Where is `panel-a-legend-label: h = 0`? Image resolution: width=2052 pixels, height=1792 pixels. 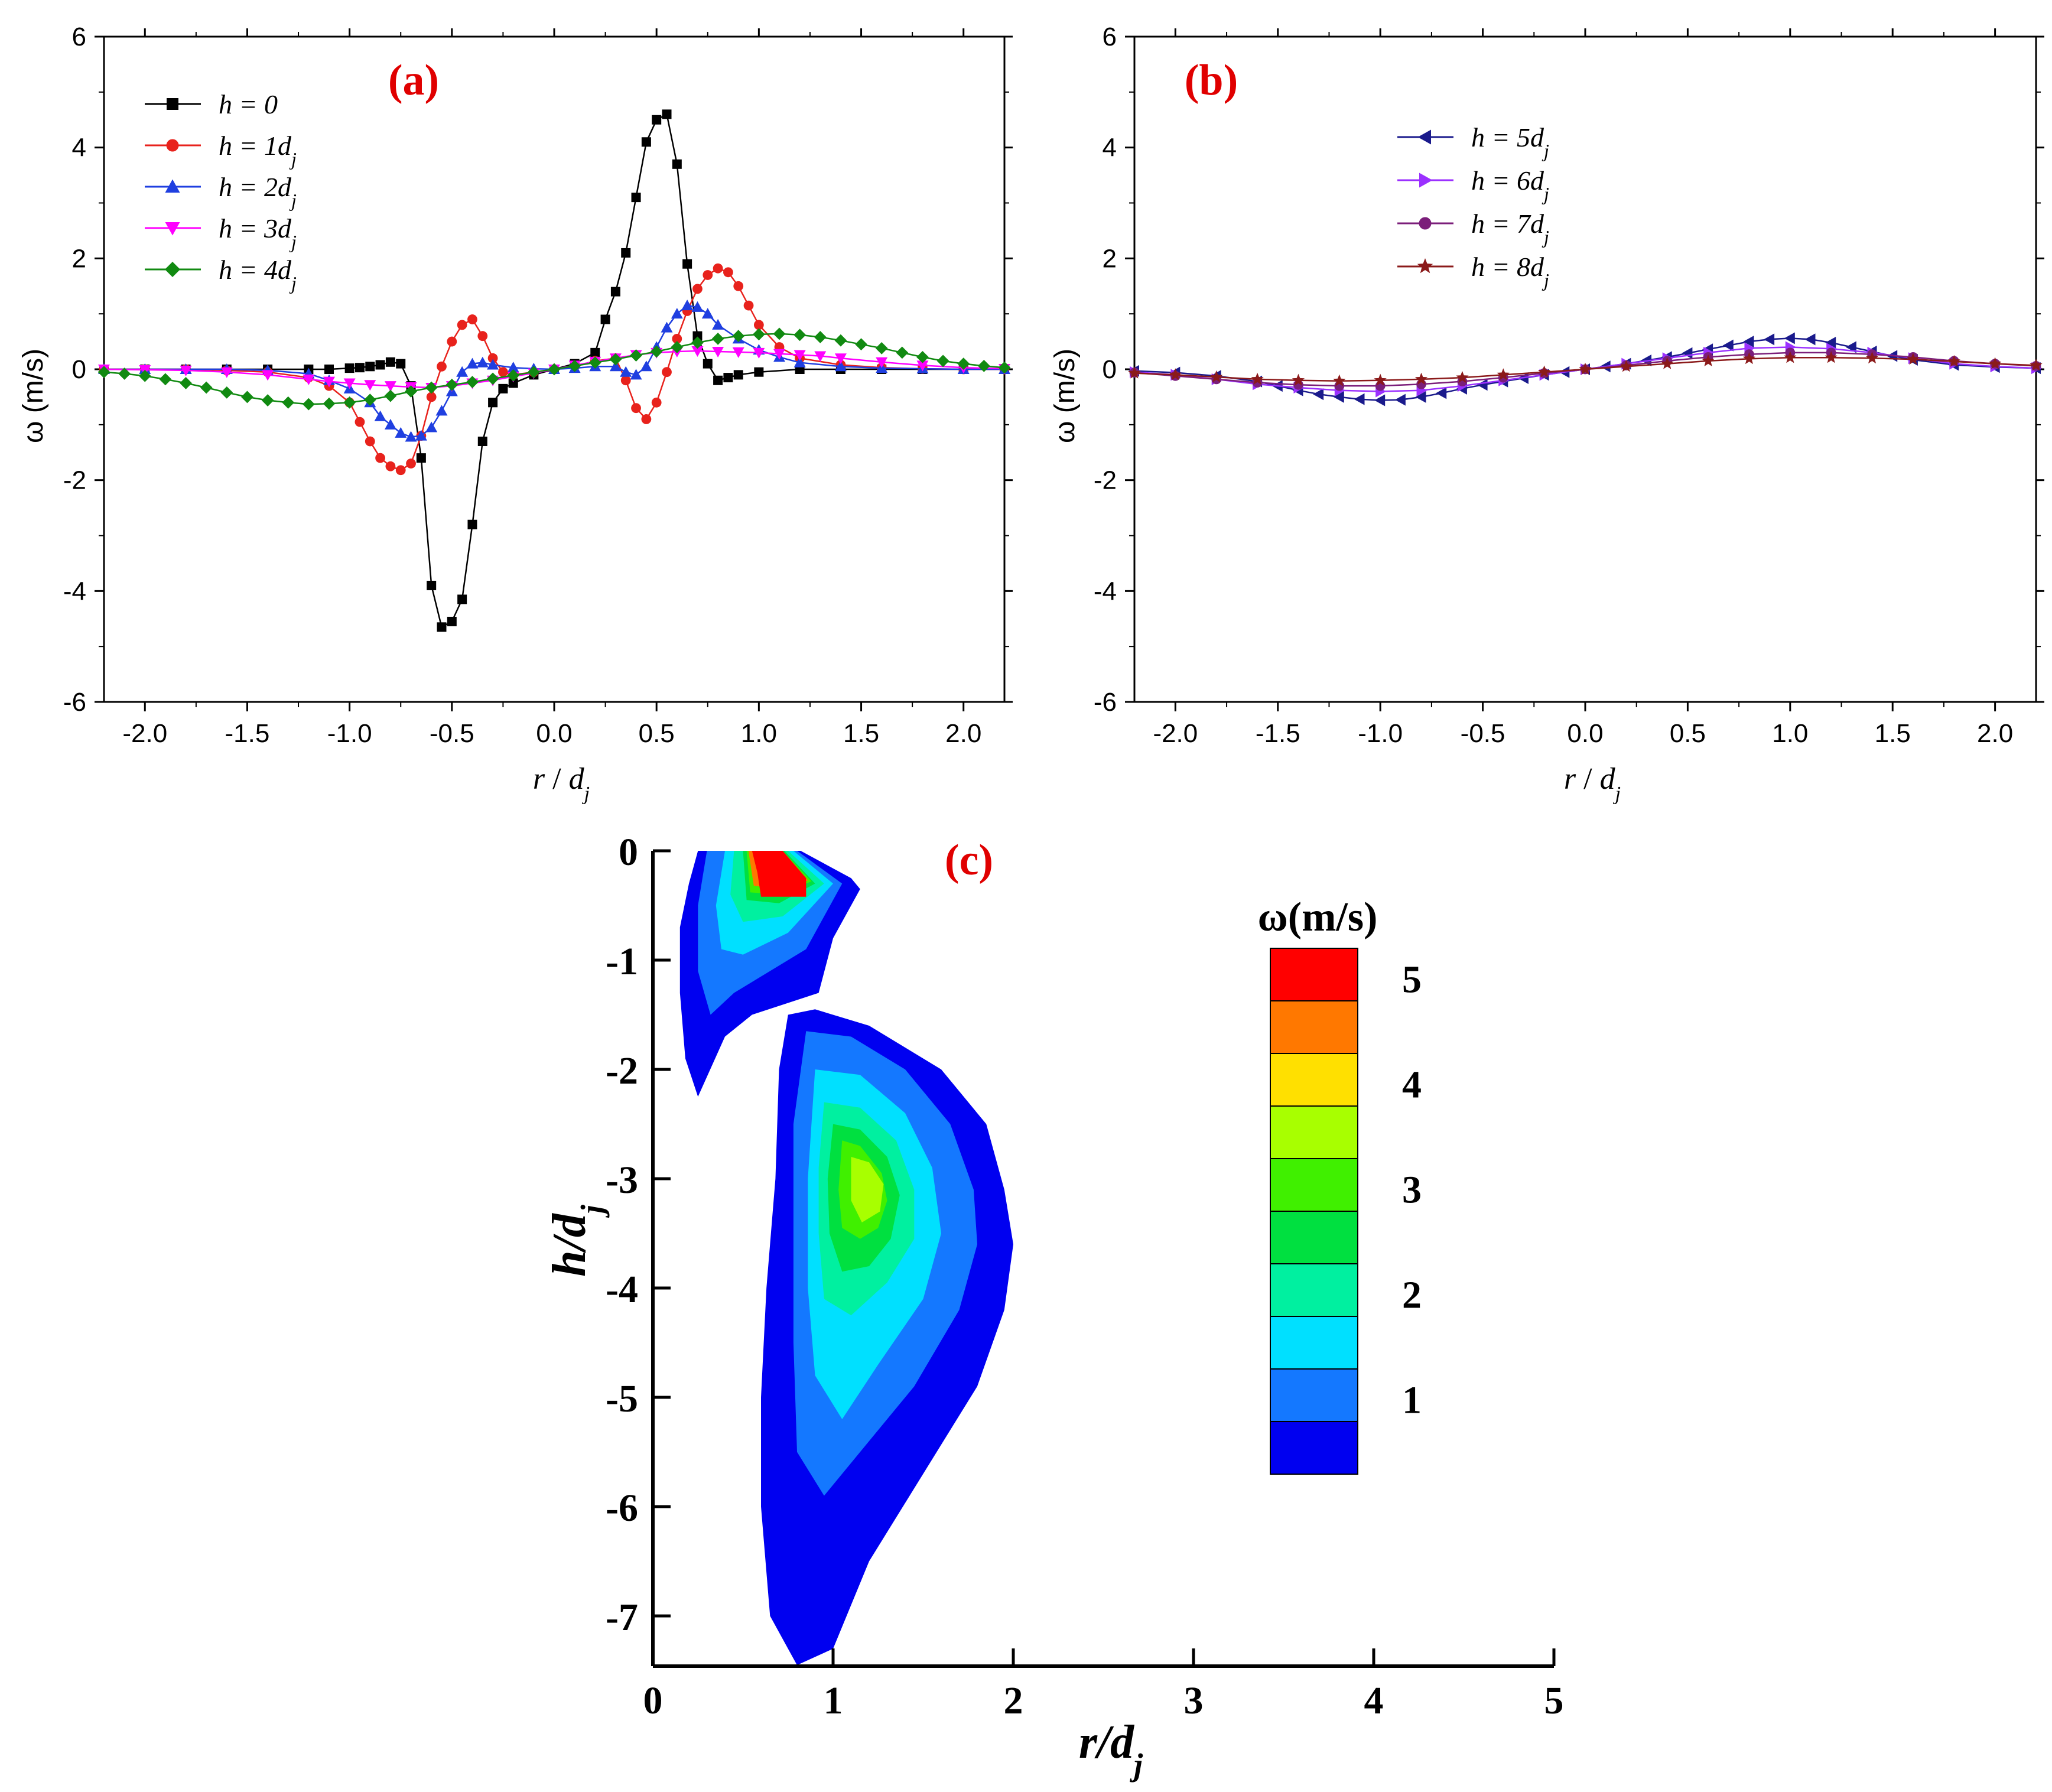 panel-a-legend-label: h = 0 is located at coordinates (248, 104).